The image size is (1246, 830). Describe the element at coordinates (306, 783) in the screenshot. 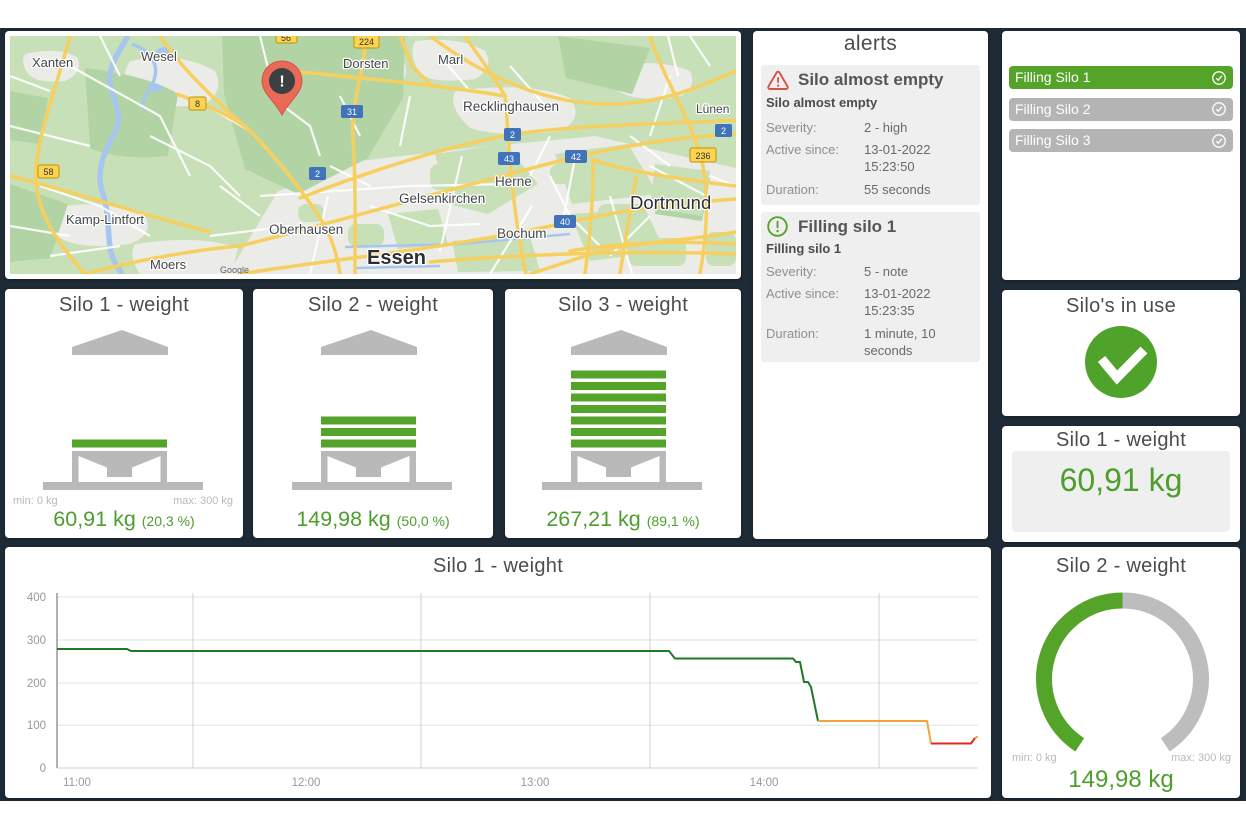

I see `svg-text: 12:00` at that location.